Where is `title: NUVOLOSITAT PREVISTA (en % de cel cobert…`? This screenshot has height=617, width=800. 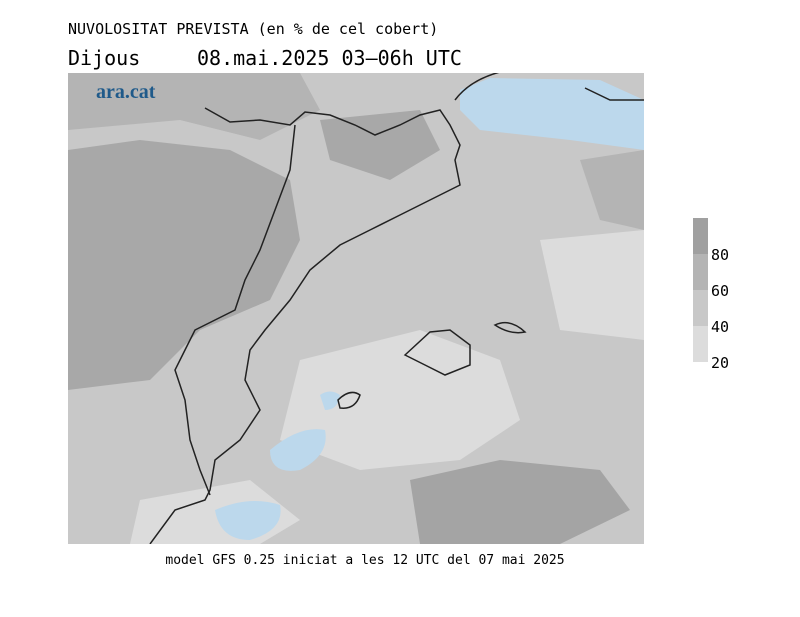 title: NUVOLOSITAT PREVISTA (en % de cel cobert… is located at coordinates (253, 29).